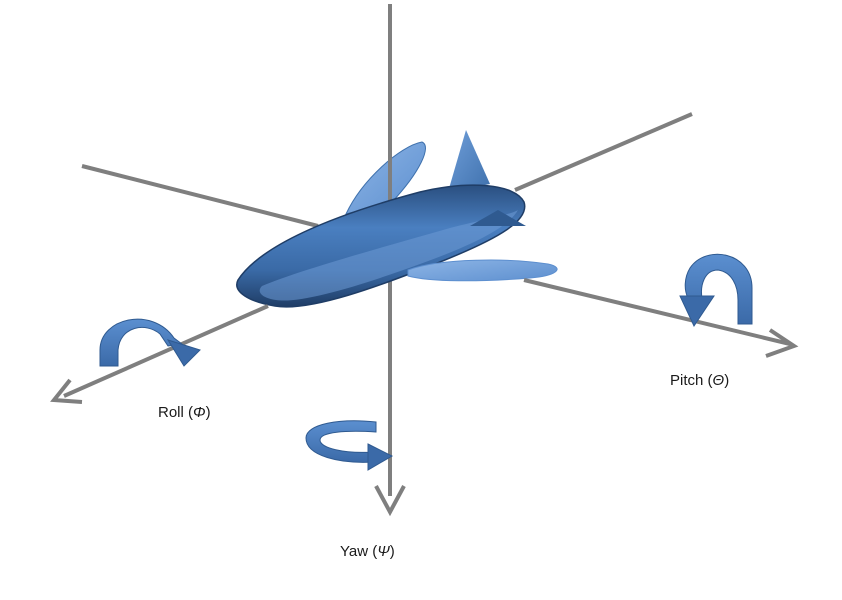 The width and height of the screenshot is (842, 600). Describe the element at coordinates (687, 380) in the screenshot. I see `pitch-label-name: Pitch` at that location.